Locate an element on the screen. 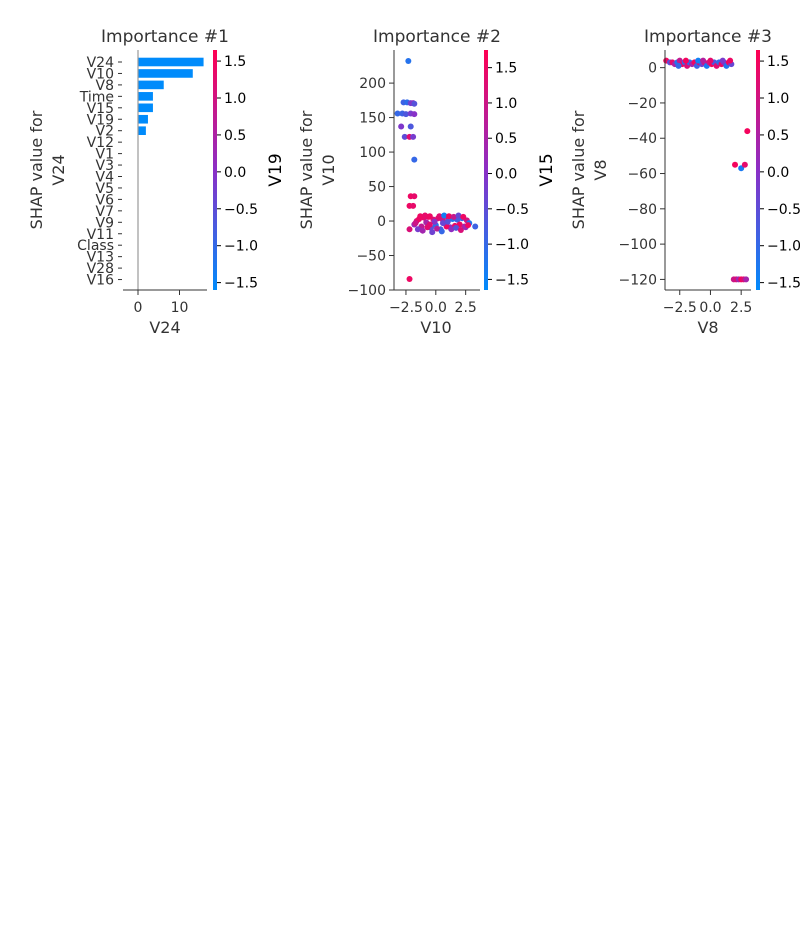  panel-1-feature-label: V6 is located at coordinates (105, 200).